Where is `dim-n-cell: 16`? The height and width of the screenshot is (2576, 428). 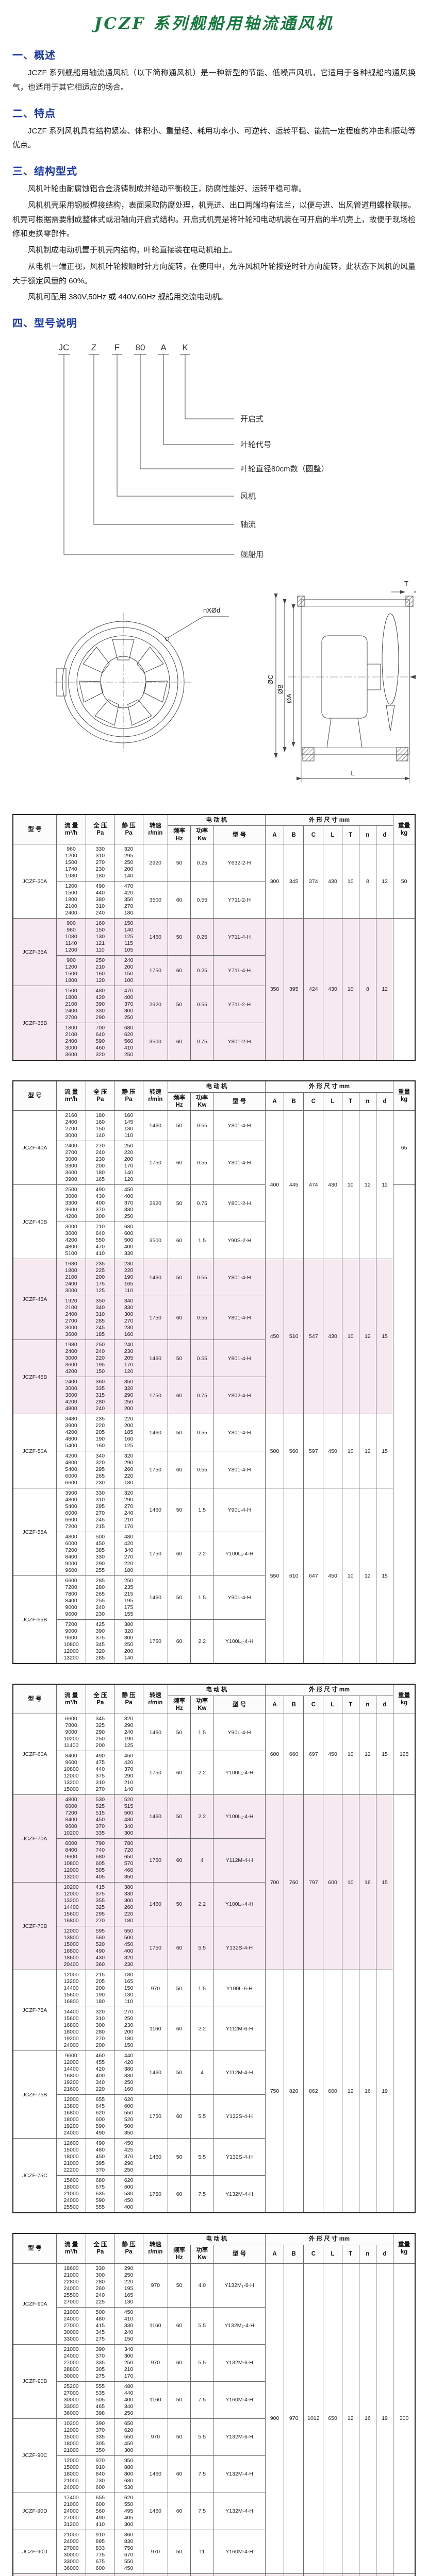 dim-n-cell: 16 is located at coordinates (367, 2574).